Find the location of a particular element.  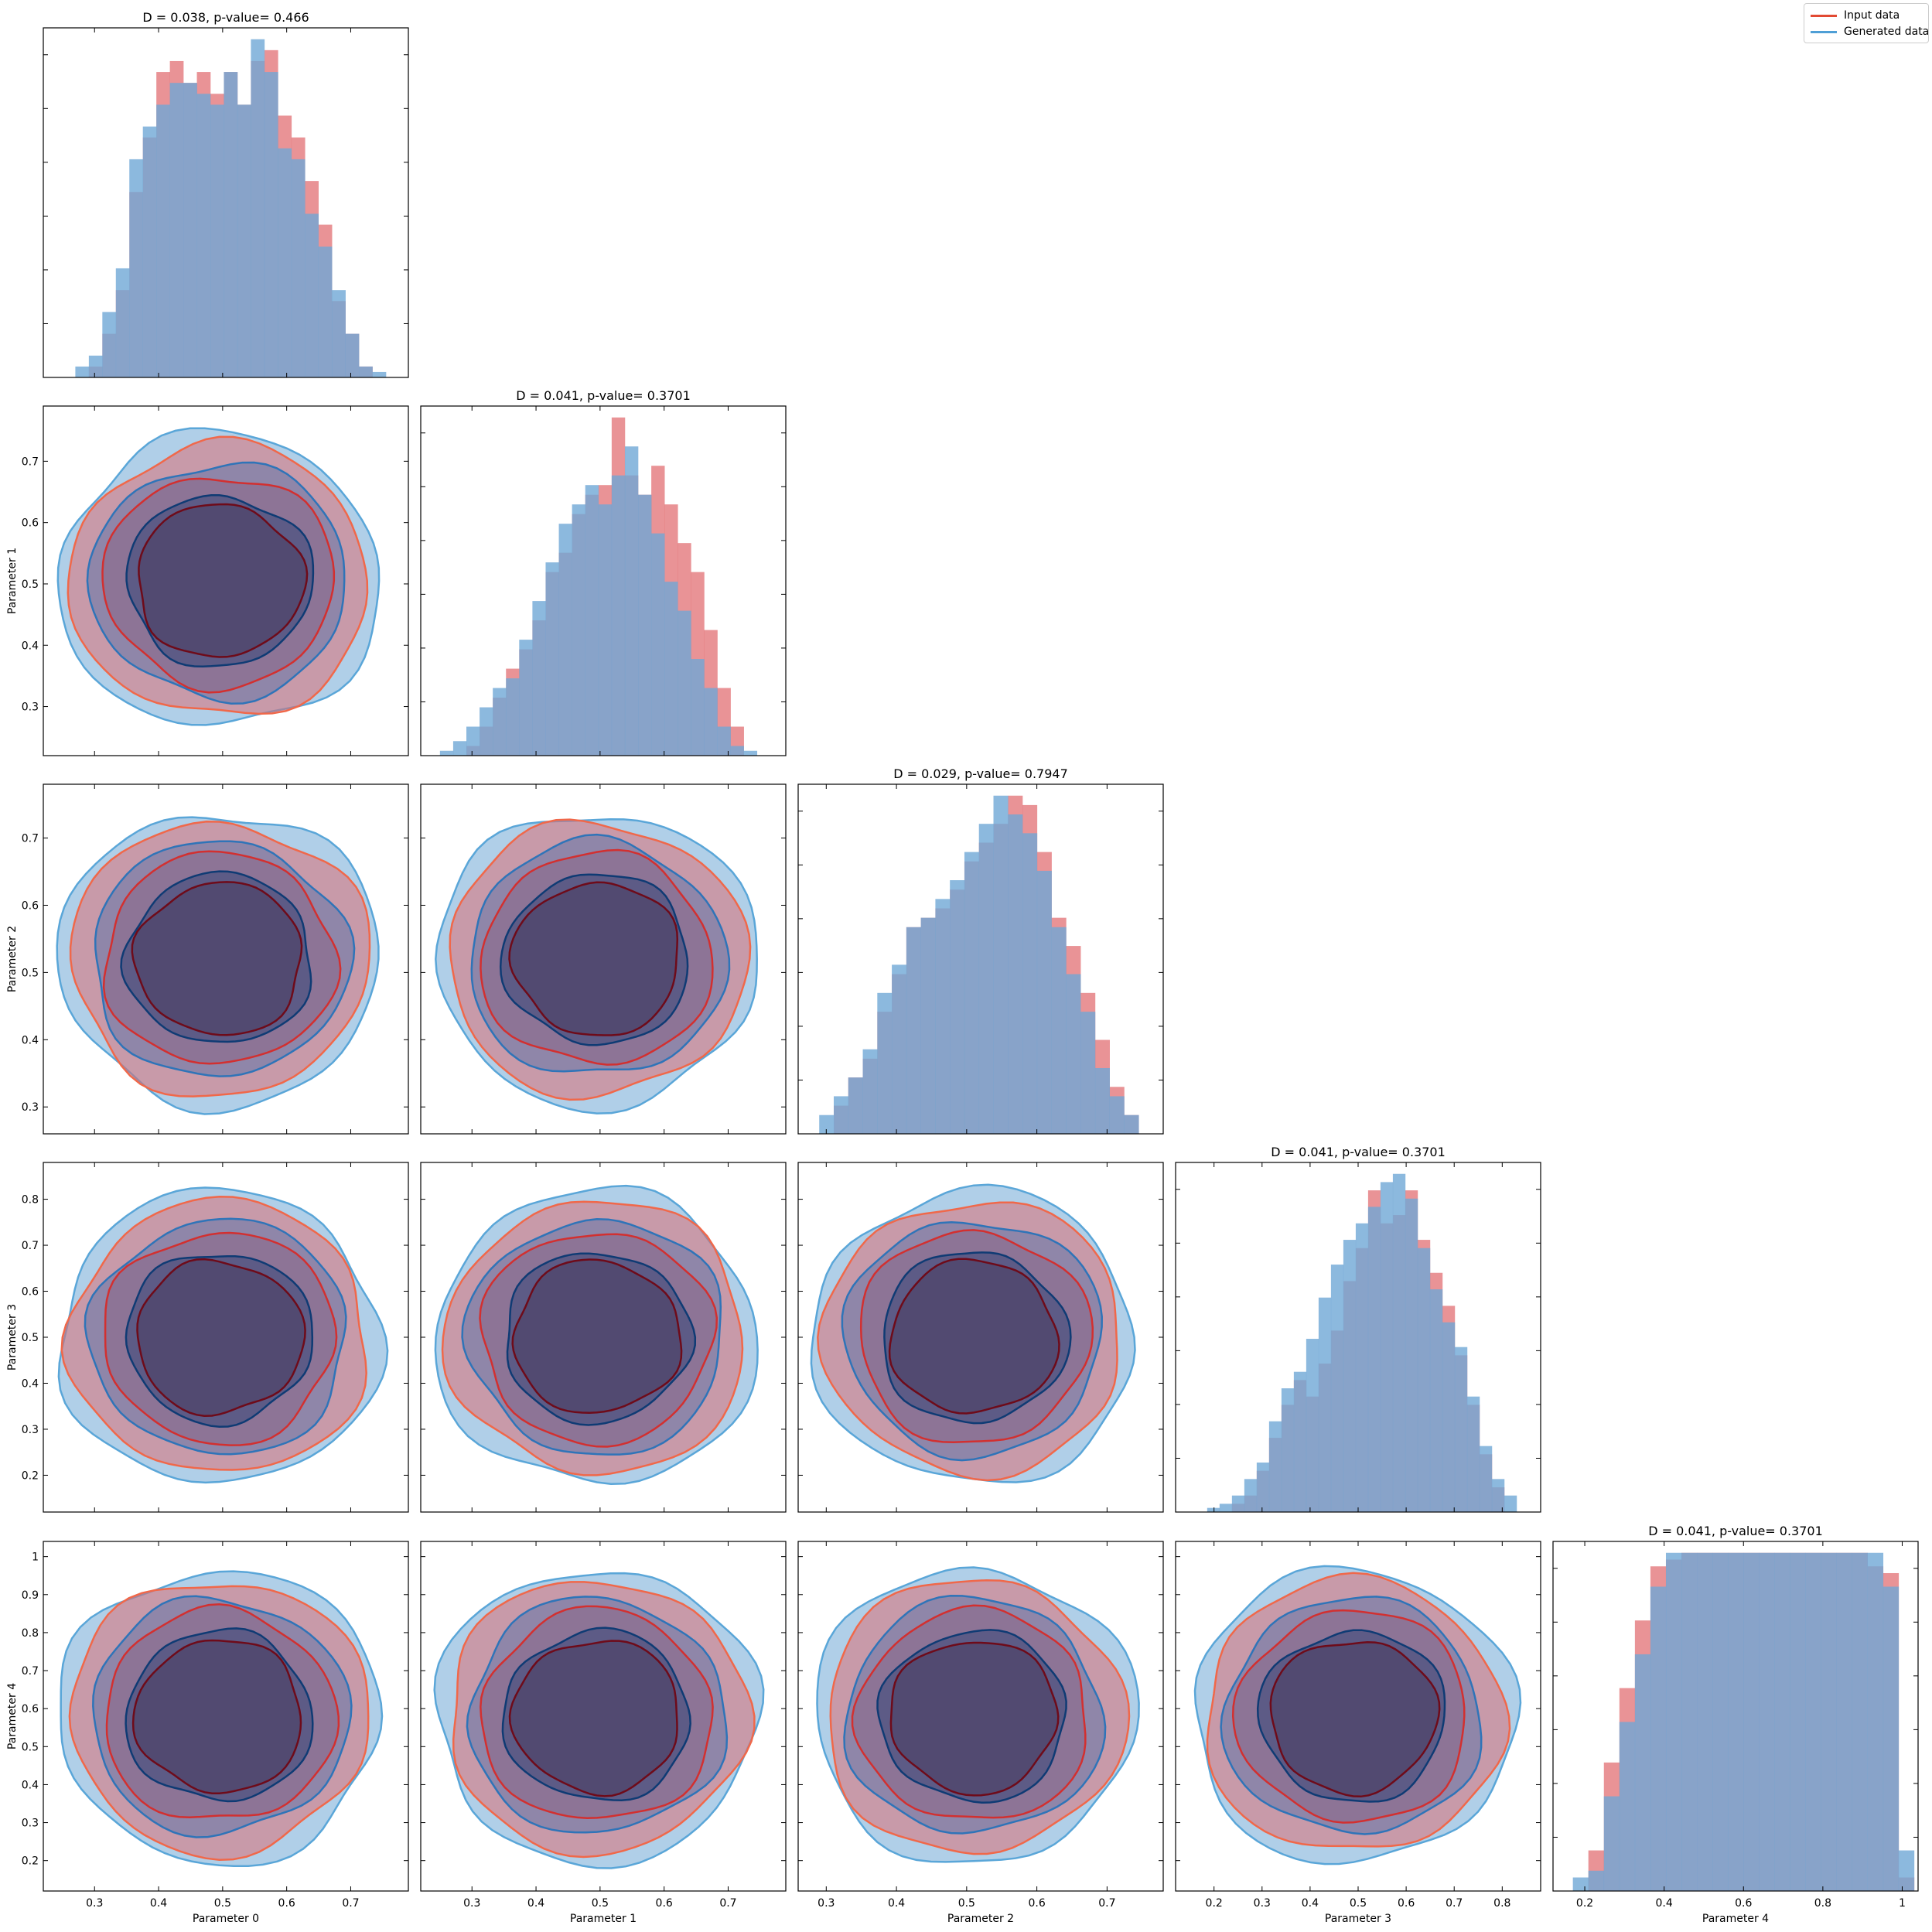

panel-title: D = 0.038, p-value= 0.466 is located at coordinates (225, 17).